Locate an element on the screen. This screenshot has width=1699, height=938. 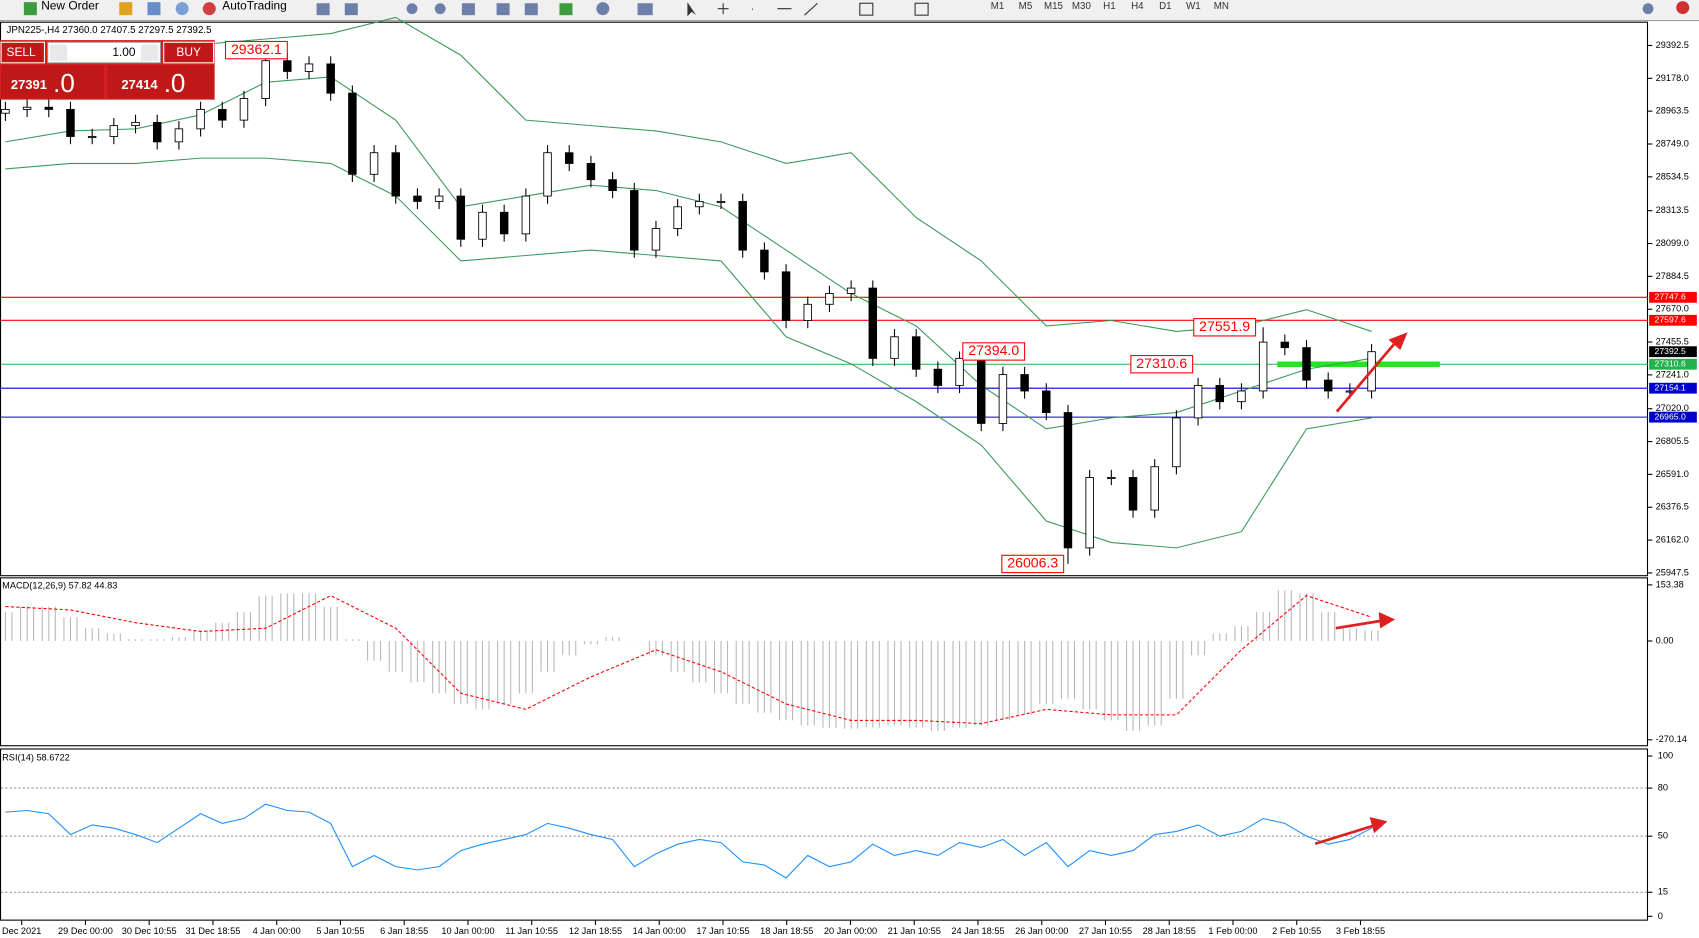
x-tick-label: 6 Jan 18:55 is located at coordinates (404, 931).